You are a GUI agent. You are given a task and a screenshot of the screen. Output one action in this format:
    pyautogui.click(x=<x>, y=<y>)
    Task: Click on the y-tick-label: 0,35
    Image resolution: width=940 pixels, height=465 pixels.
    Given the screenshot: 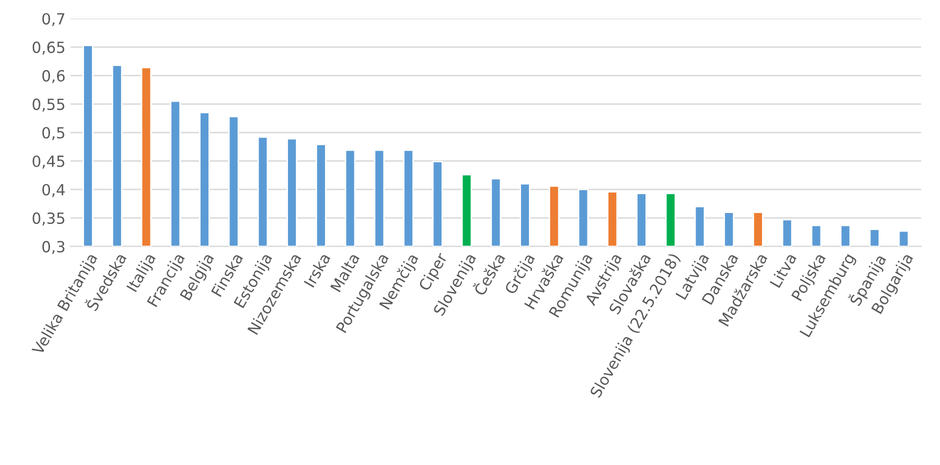 What is the action you would take?
    pyautogui.click(x=48, y=219)
    